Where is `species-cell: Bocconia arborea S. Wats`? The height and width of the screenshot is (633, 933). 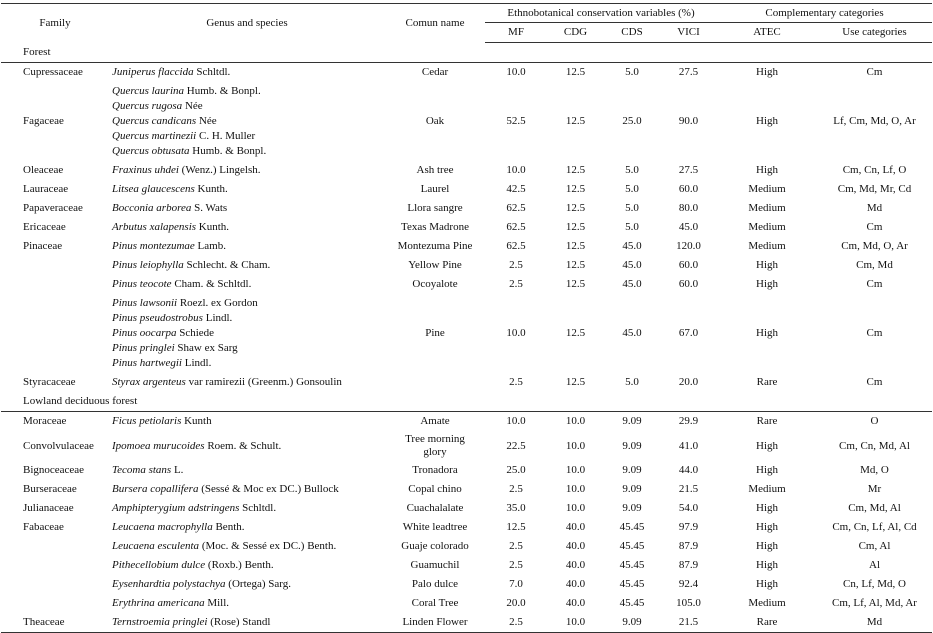 species-cell: Bocconia arborea S. Wats is located at coordinates (247, 208).